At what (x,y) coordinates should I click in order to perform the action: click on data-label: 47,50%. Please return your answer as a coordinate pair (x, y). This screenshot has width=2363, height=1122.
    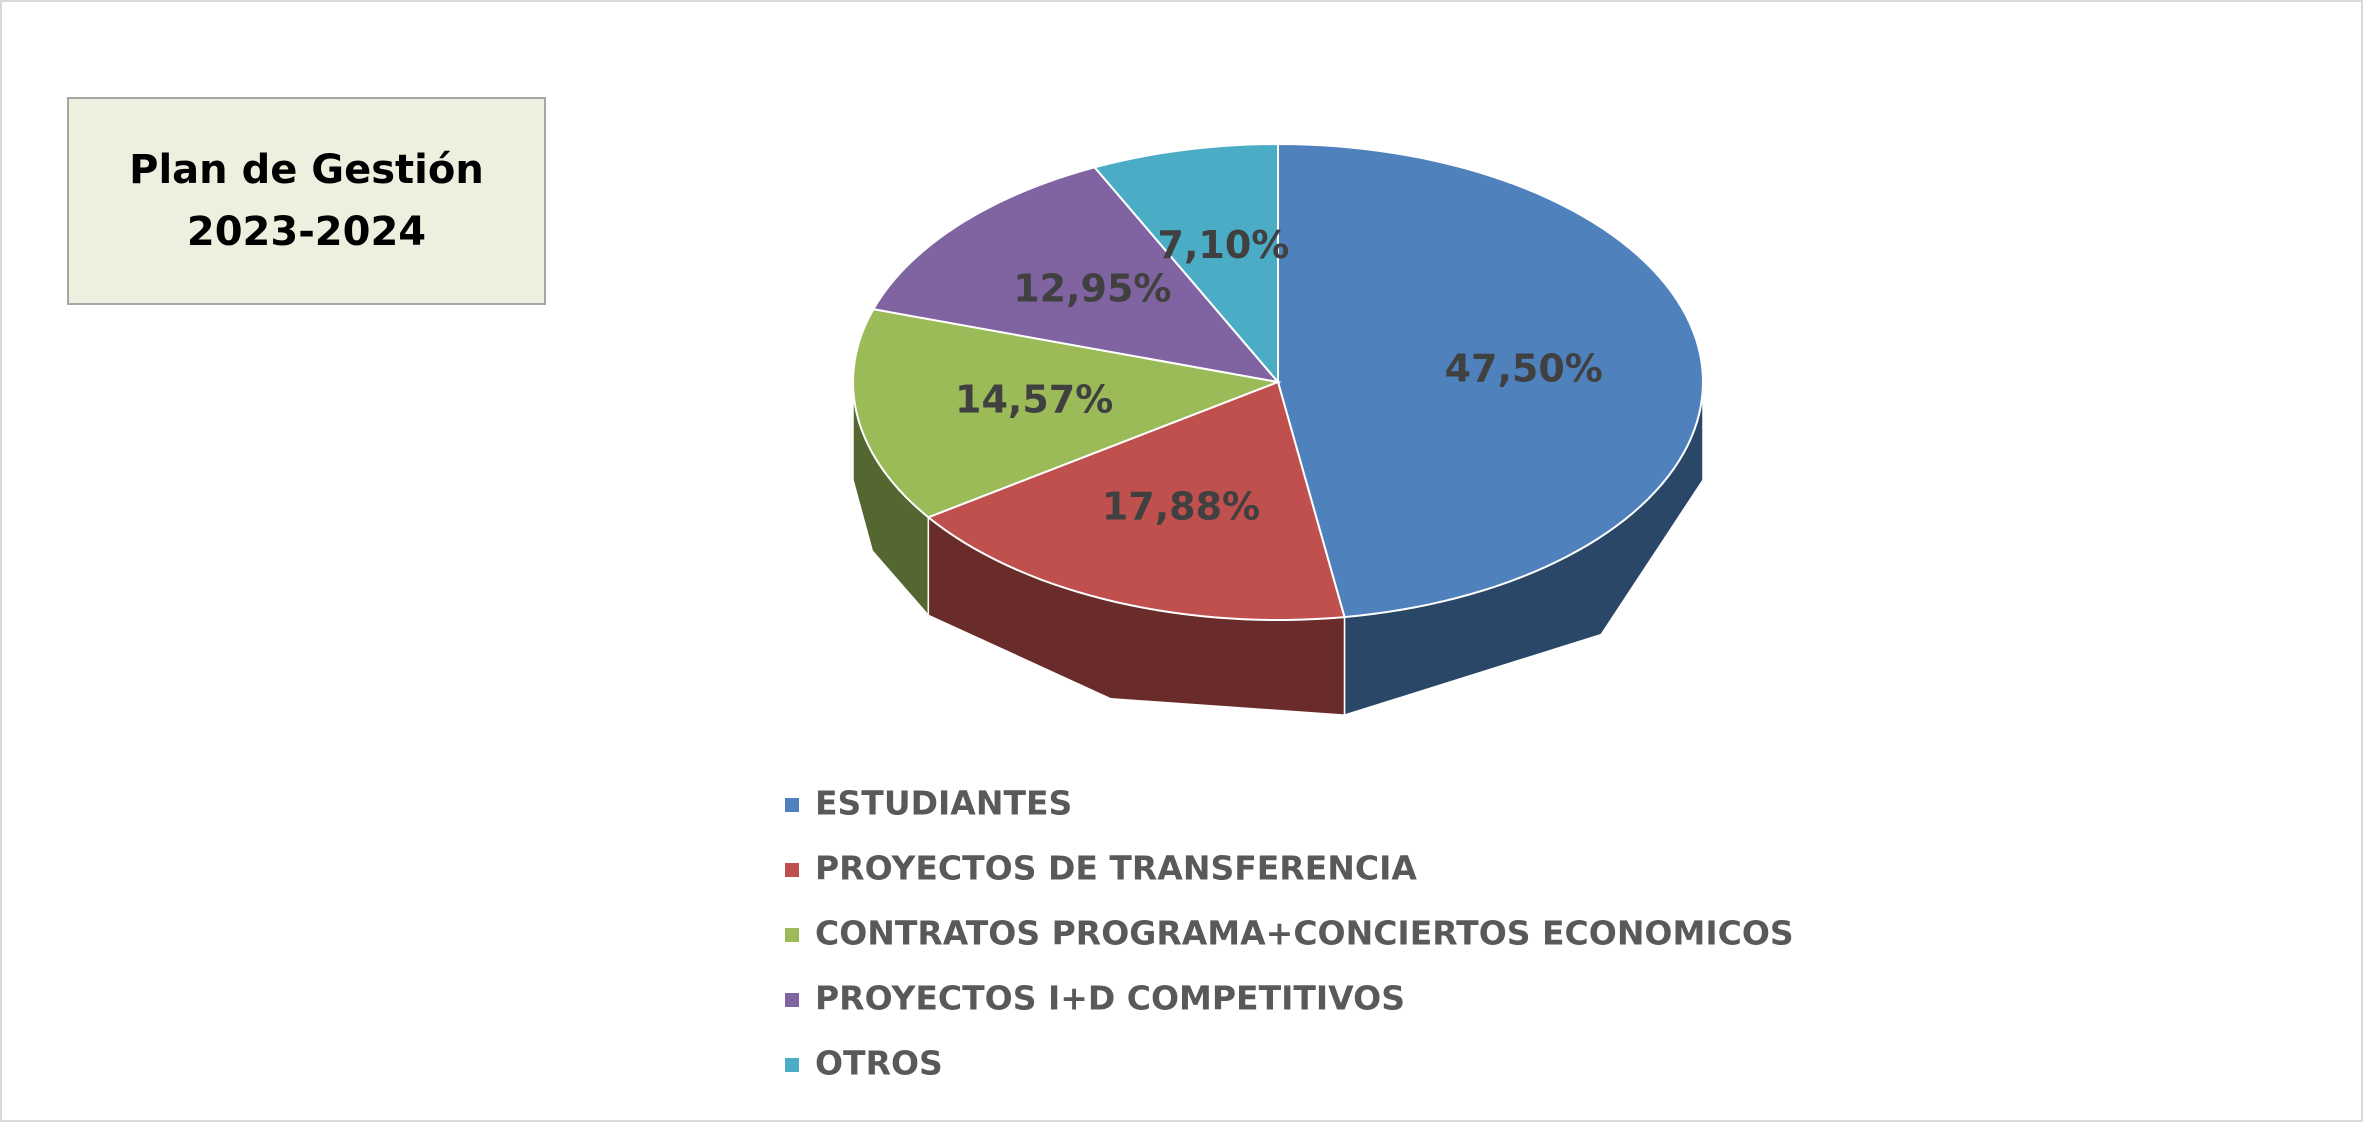
    Looking at the image, I should click on (1524, 369).